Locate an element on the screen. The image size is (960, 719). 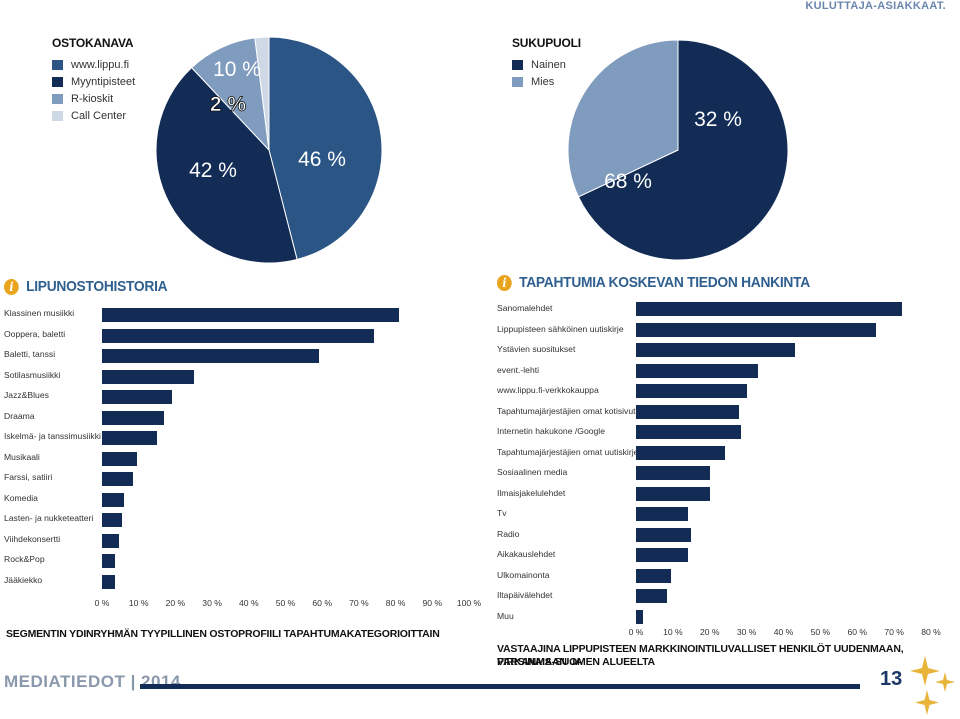
axis-tick-label: 60 % is located at coordinates (857, 632).